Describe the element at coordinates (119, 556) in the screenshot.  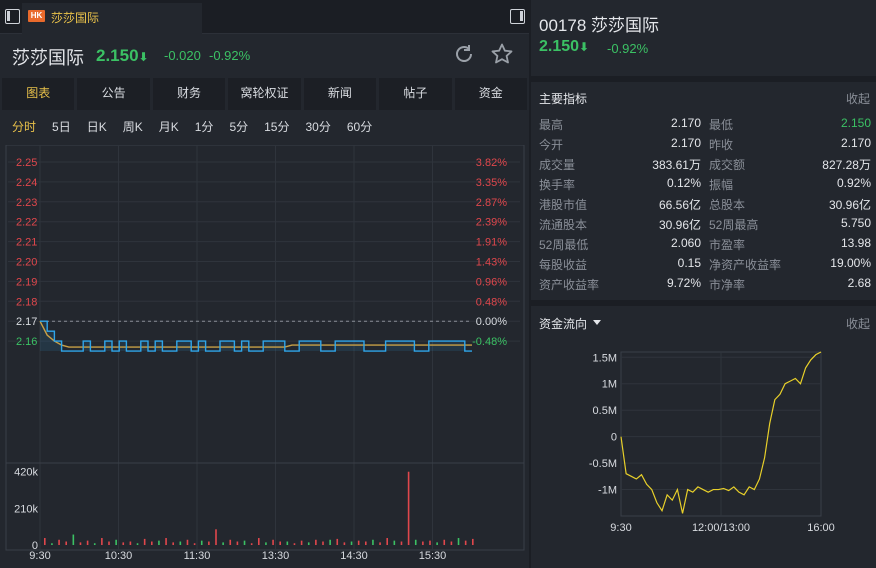
I see `time-axis-label: 10:30` at that location.